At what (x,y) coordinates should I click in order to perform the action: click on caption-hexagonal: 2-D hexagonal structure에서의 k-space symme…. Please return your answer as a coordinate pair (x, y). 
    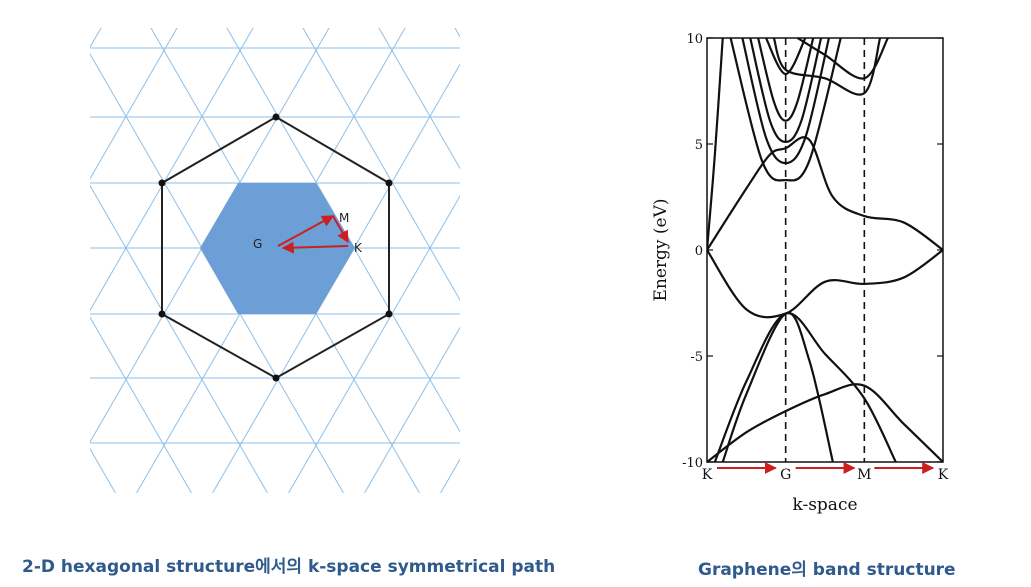
    Looking at the image, I should click on (289, 567).